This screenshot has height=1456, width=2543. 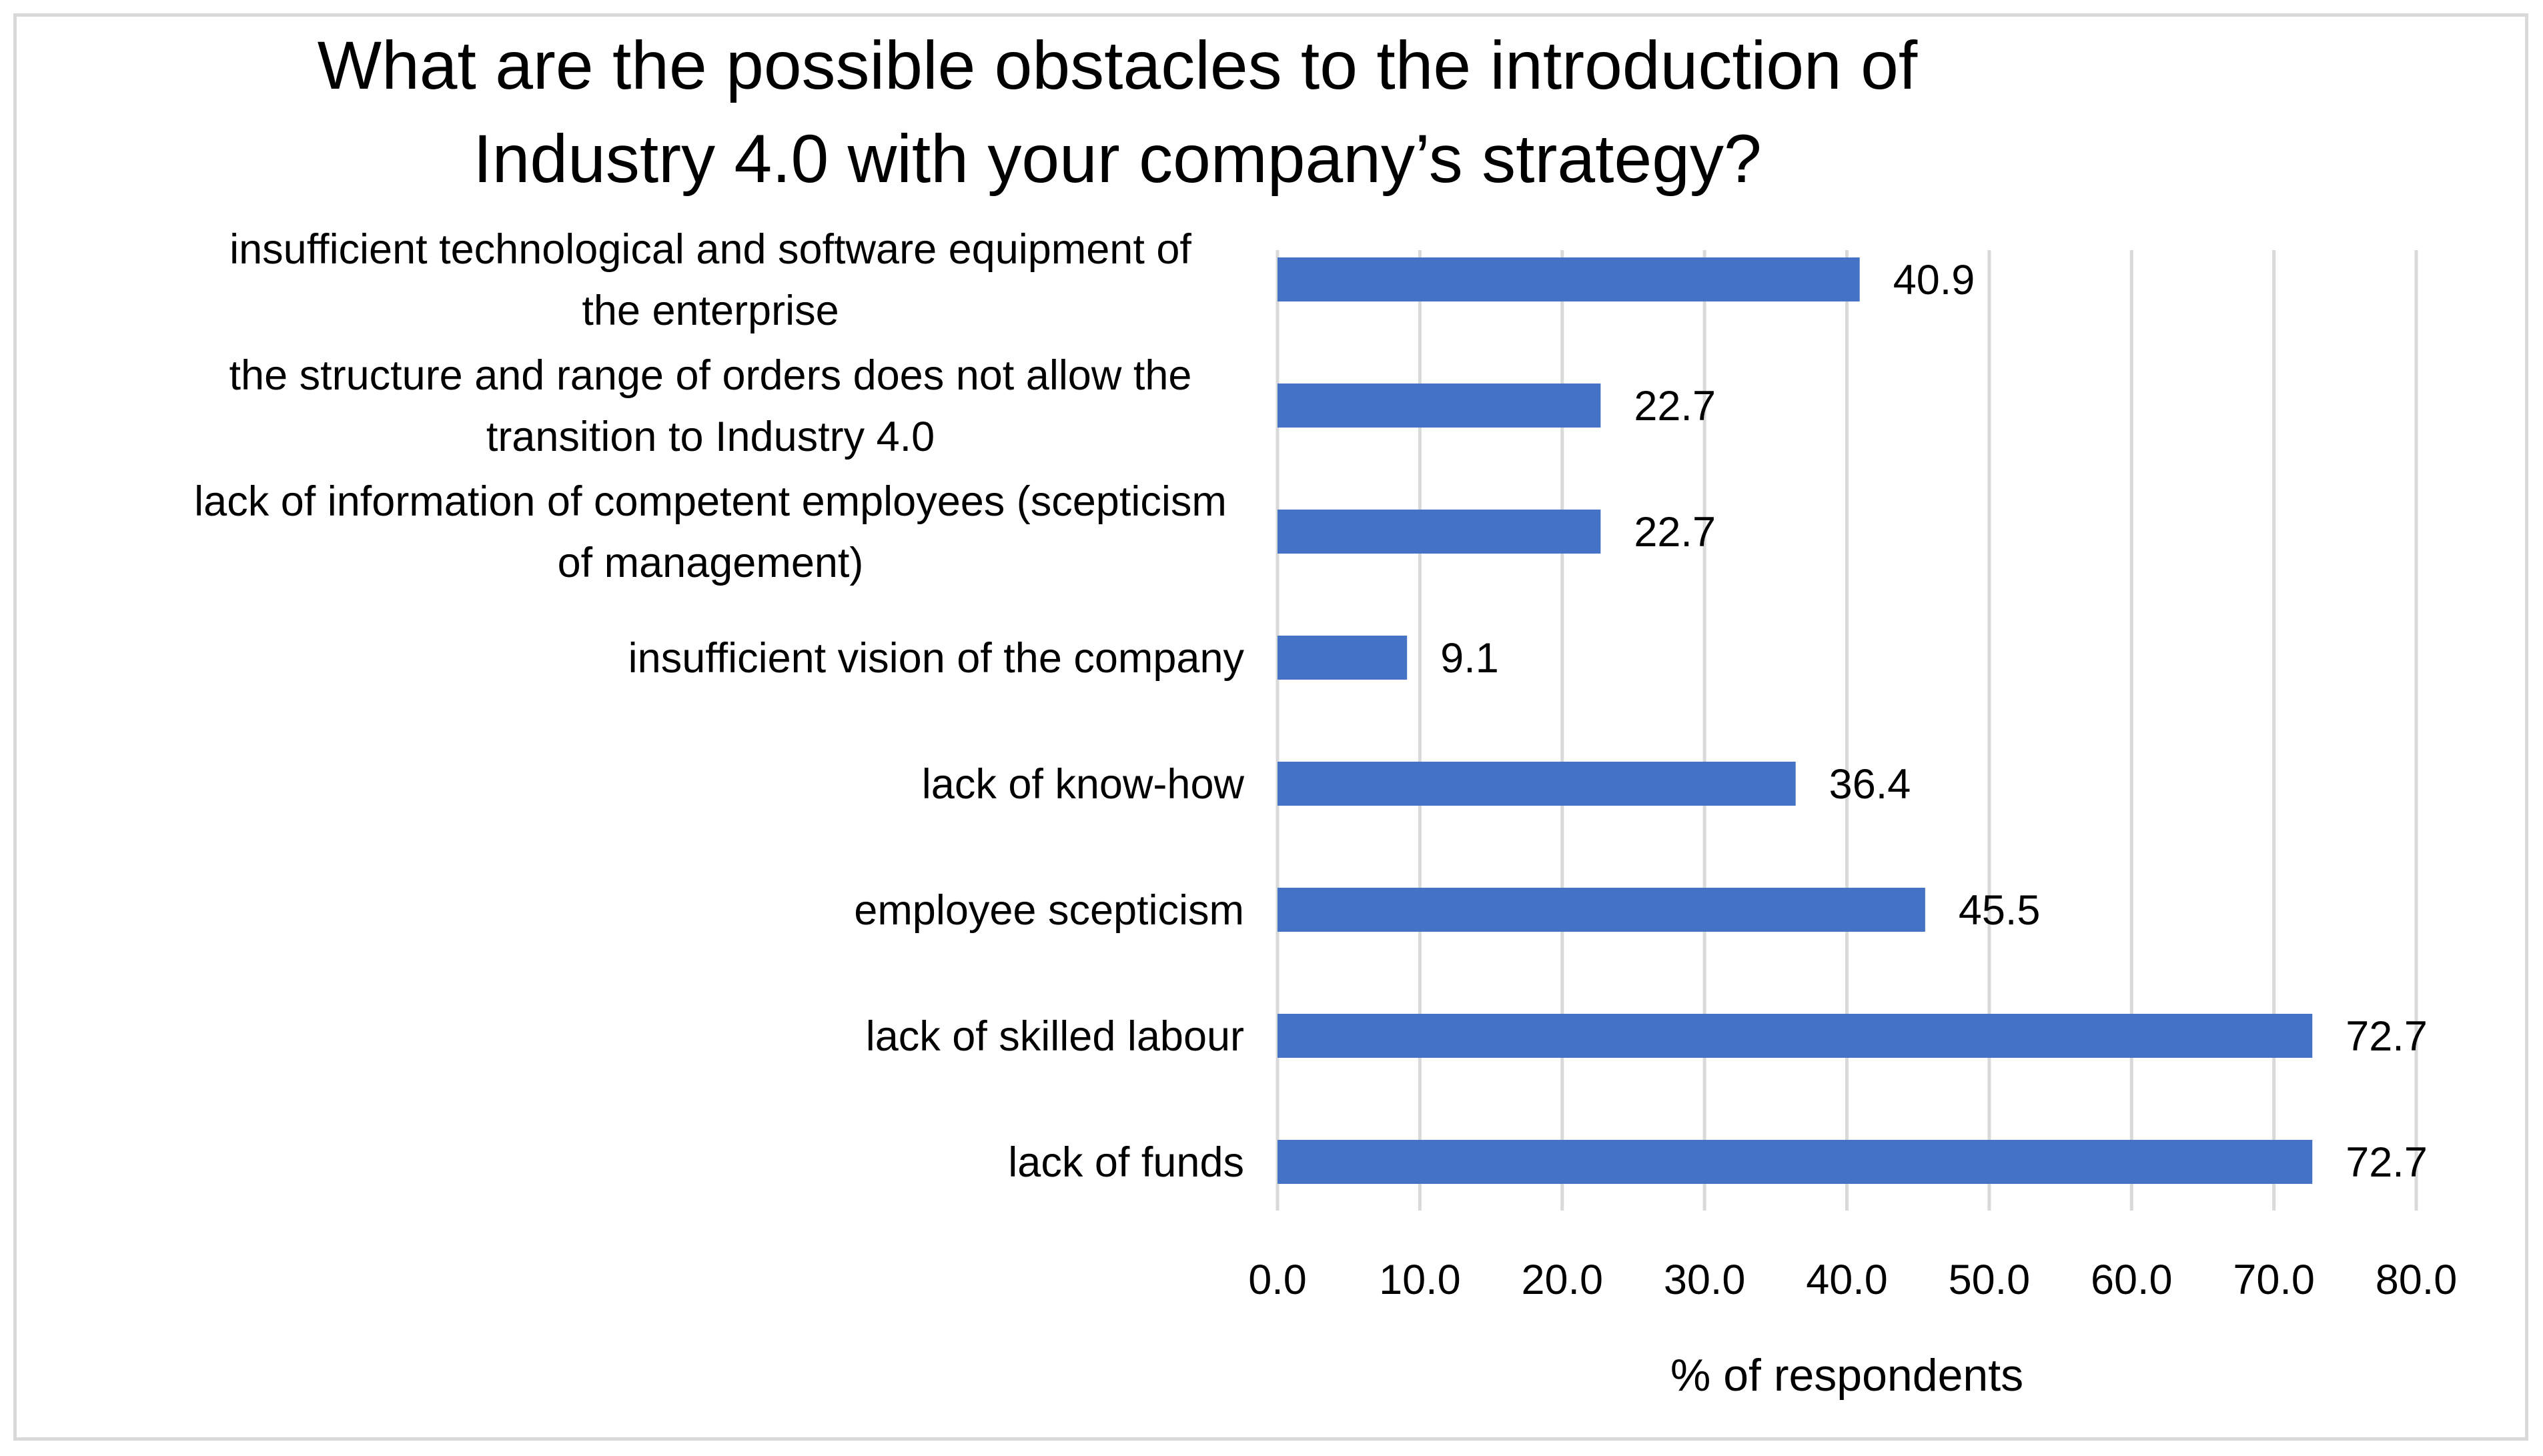 What do you see at coordinates (1870, 785) in the screenshot?
I see `data-label: 36.4` at bounding box center [1870, 785].